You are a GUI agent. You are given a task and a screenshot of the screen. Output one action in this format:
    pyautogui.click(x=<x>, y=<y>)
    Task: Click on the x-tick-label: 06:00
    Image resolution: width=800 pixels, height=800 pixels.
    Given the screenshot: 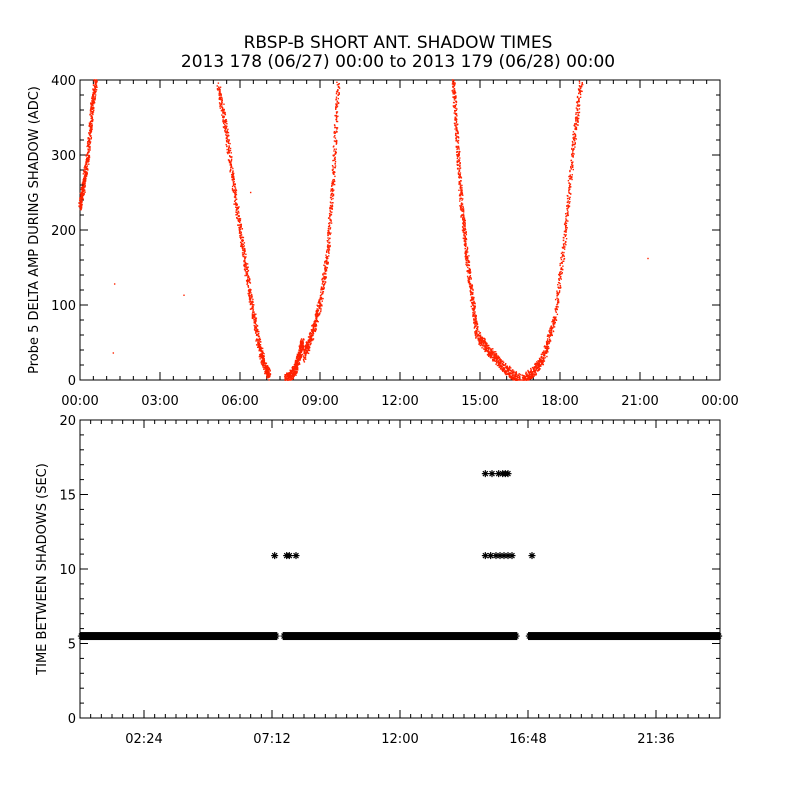 What is the action you would take?
    pyautogui.click(x=239, y=401)
    